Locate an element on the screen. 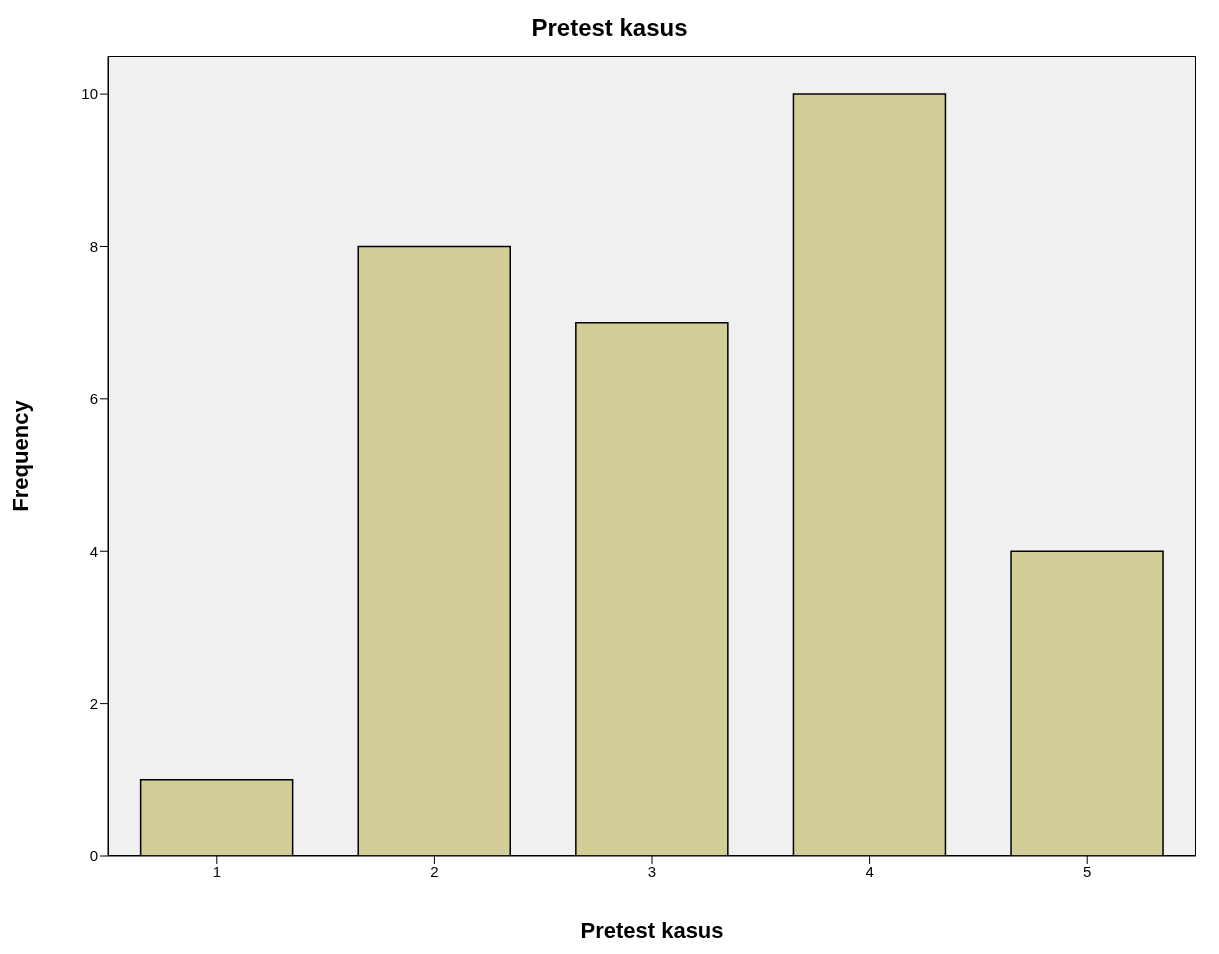 This screenshot has width=1219, height=954. x-tick-label: 3 is located at coordinates (652, 871).